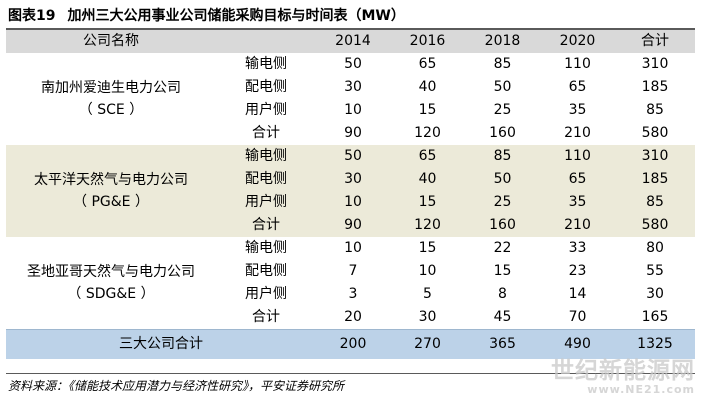  Describe the element at coordinates (641, 389) in the screenshot. I see `watermark-url: www.NE21.com` at that location.